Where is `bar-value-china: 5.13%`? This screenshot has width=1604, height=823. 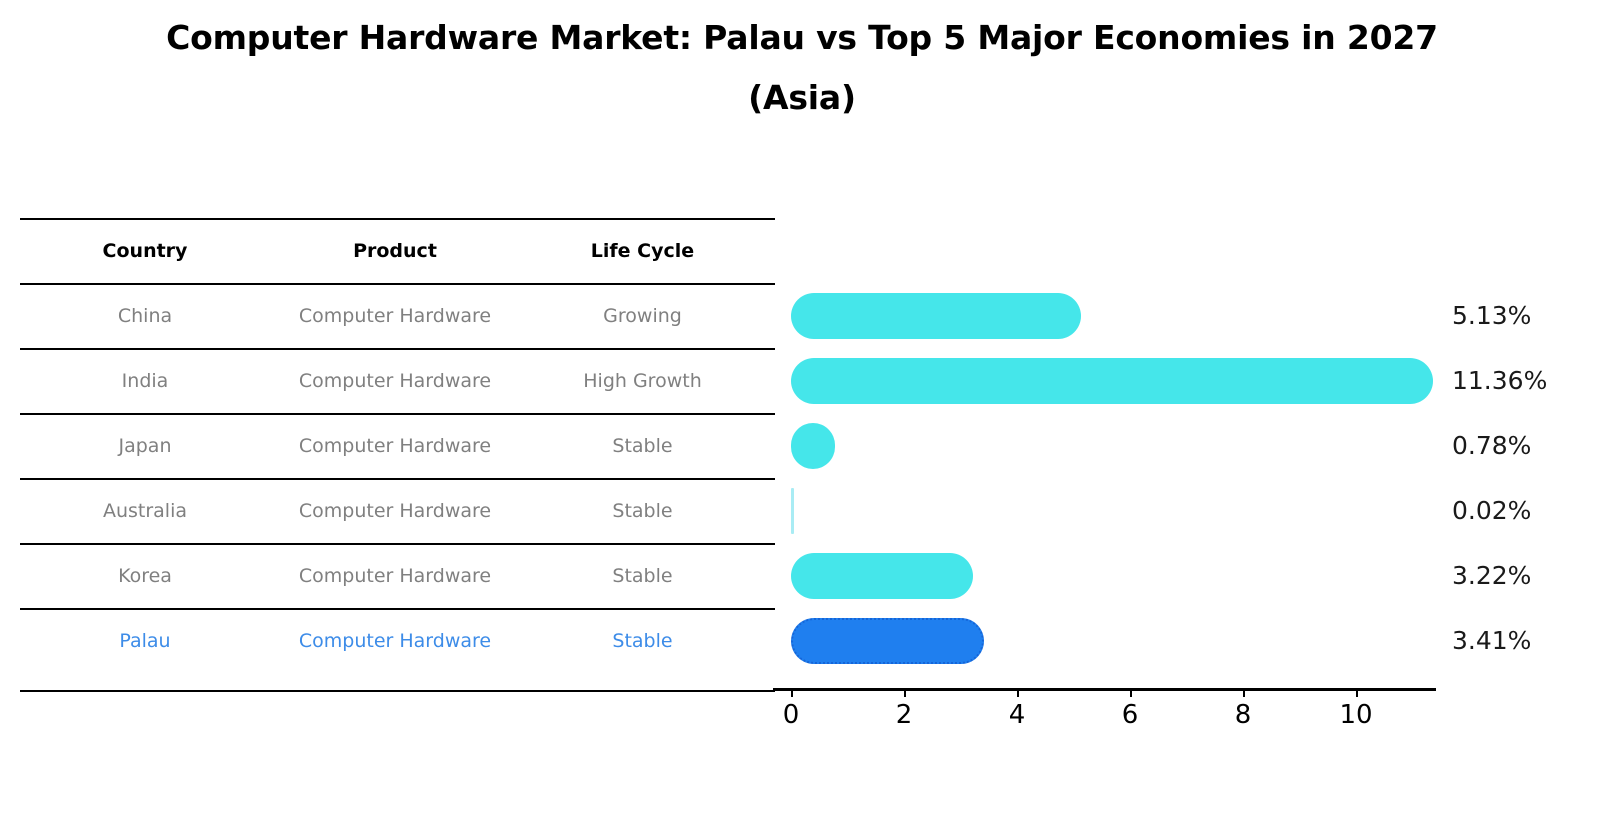
bar-value-china: 5.13% is located at coordinates (1492, 315).